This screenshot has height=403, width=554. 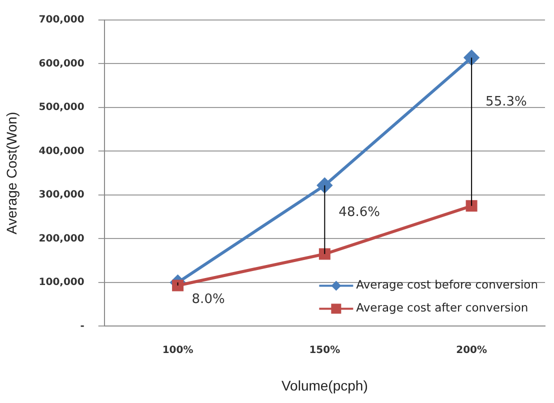 I want to click on x-tick-label: 150%, so click(x=324, y=350).